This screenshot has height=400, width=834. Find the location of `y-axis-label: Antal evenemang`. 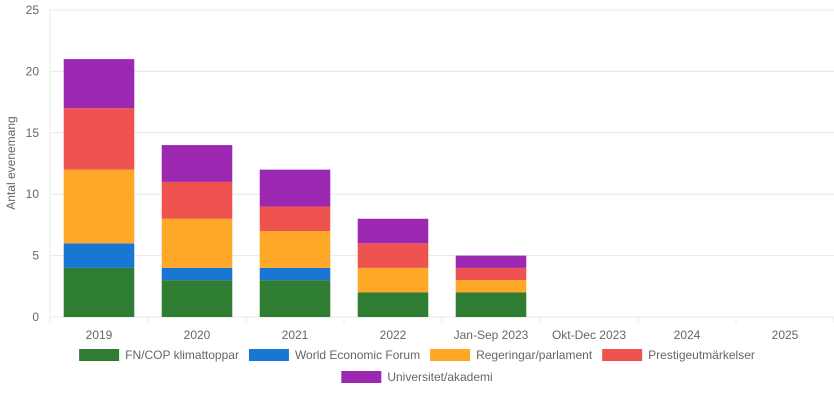

y-axis-label: Antal evenemang is located at coordinates (11, 162).